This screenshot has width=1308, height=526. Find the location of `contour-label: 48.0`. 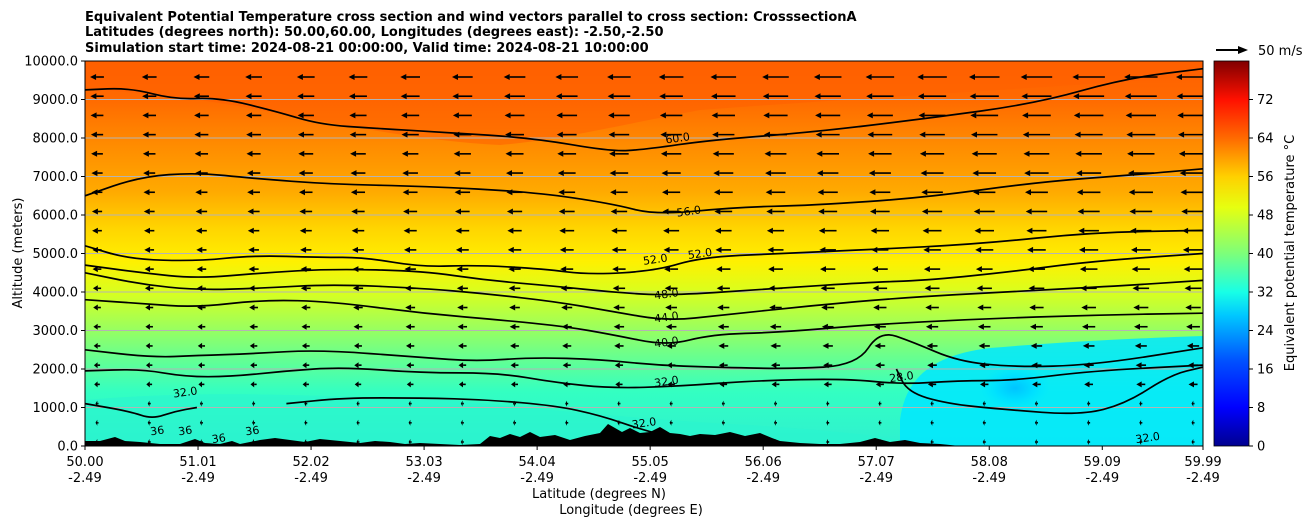

contour-label: 48.0 is located at coordinates (666, 294).